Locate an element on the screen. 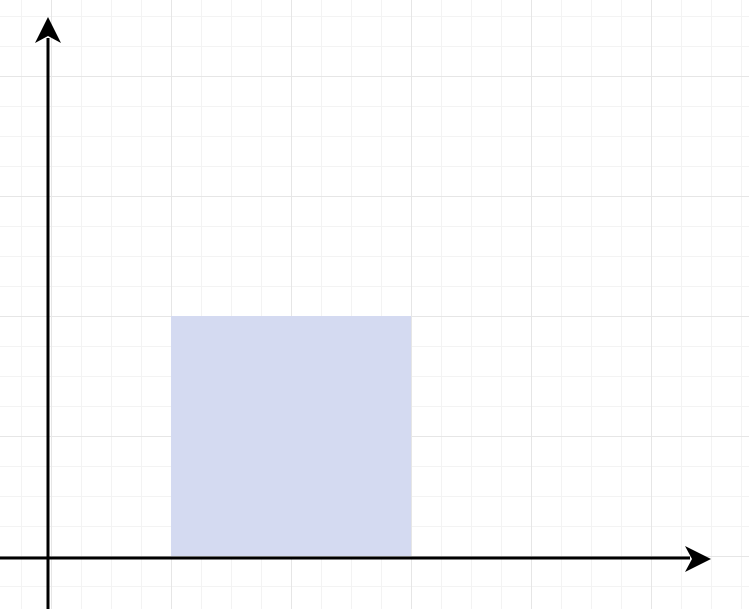 This screenshot has width=749, height=609. x-axis-arrow-icon is located at coordinates (698, 559).